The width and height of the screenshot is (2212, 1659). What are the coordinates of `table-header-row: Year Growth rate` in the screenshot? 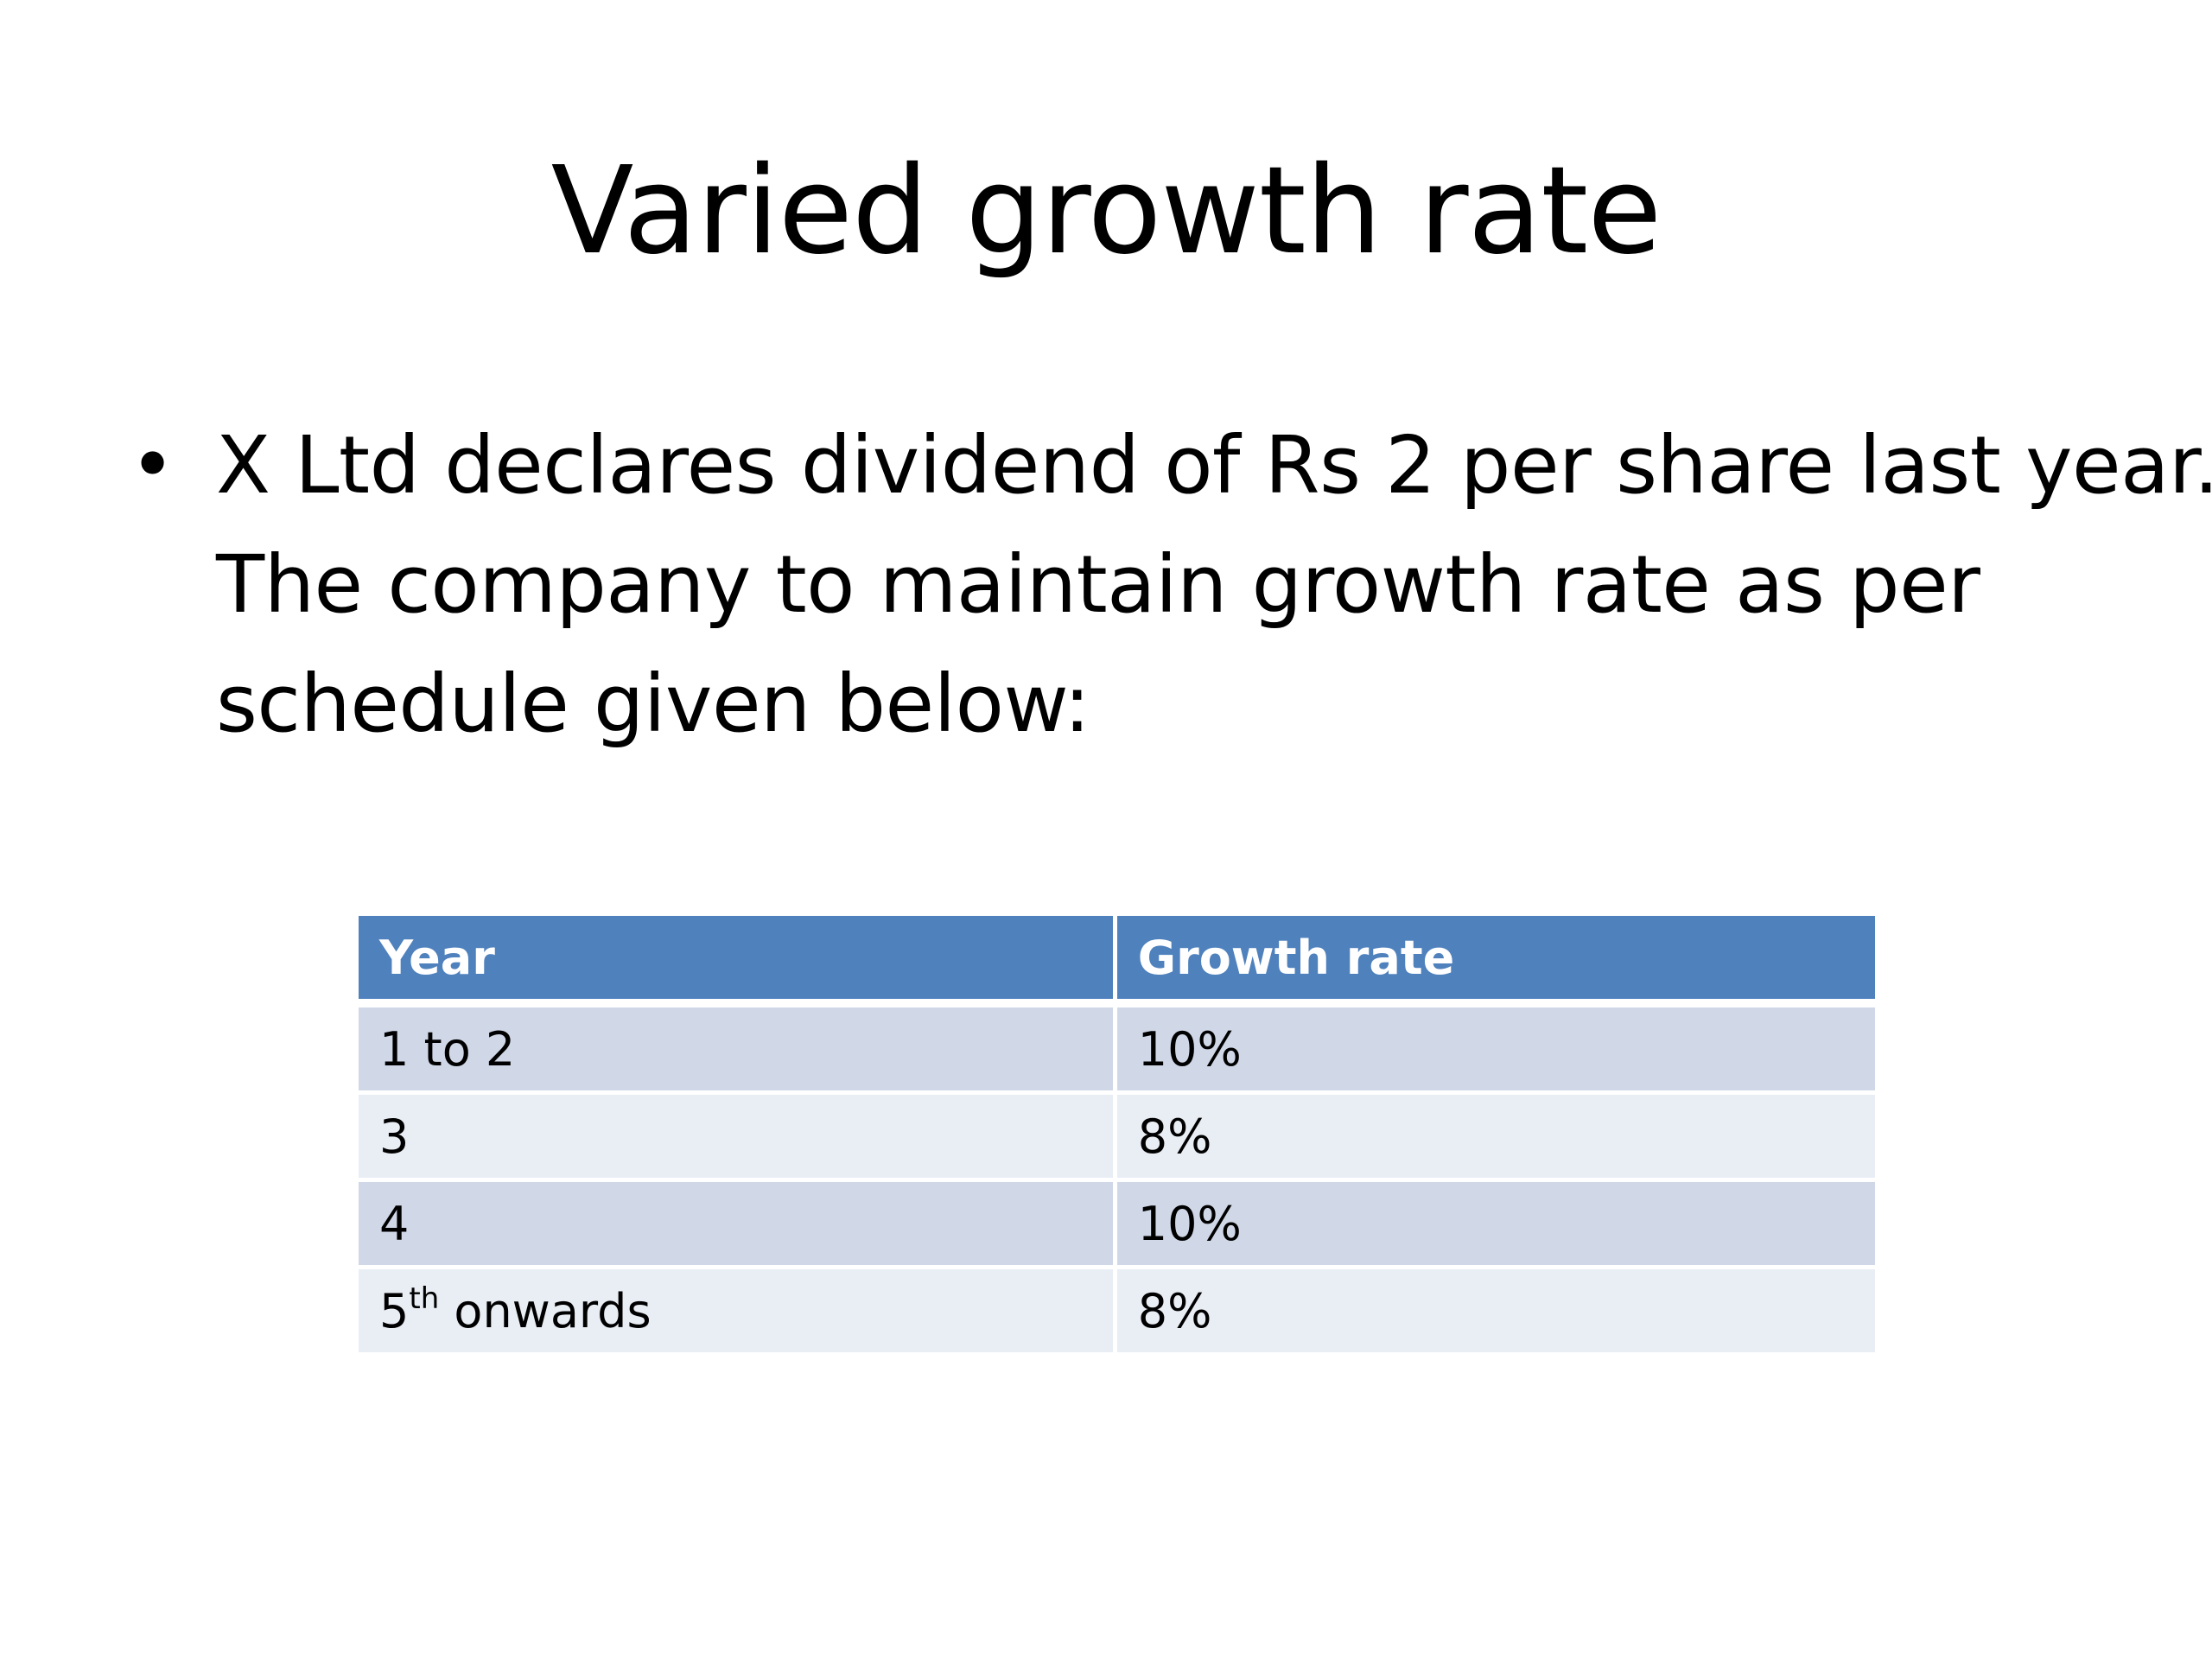 It's located at (1117, 959).